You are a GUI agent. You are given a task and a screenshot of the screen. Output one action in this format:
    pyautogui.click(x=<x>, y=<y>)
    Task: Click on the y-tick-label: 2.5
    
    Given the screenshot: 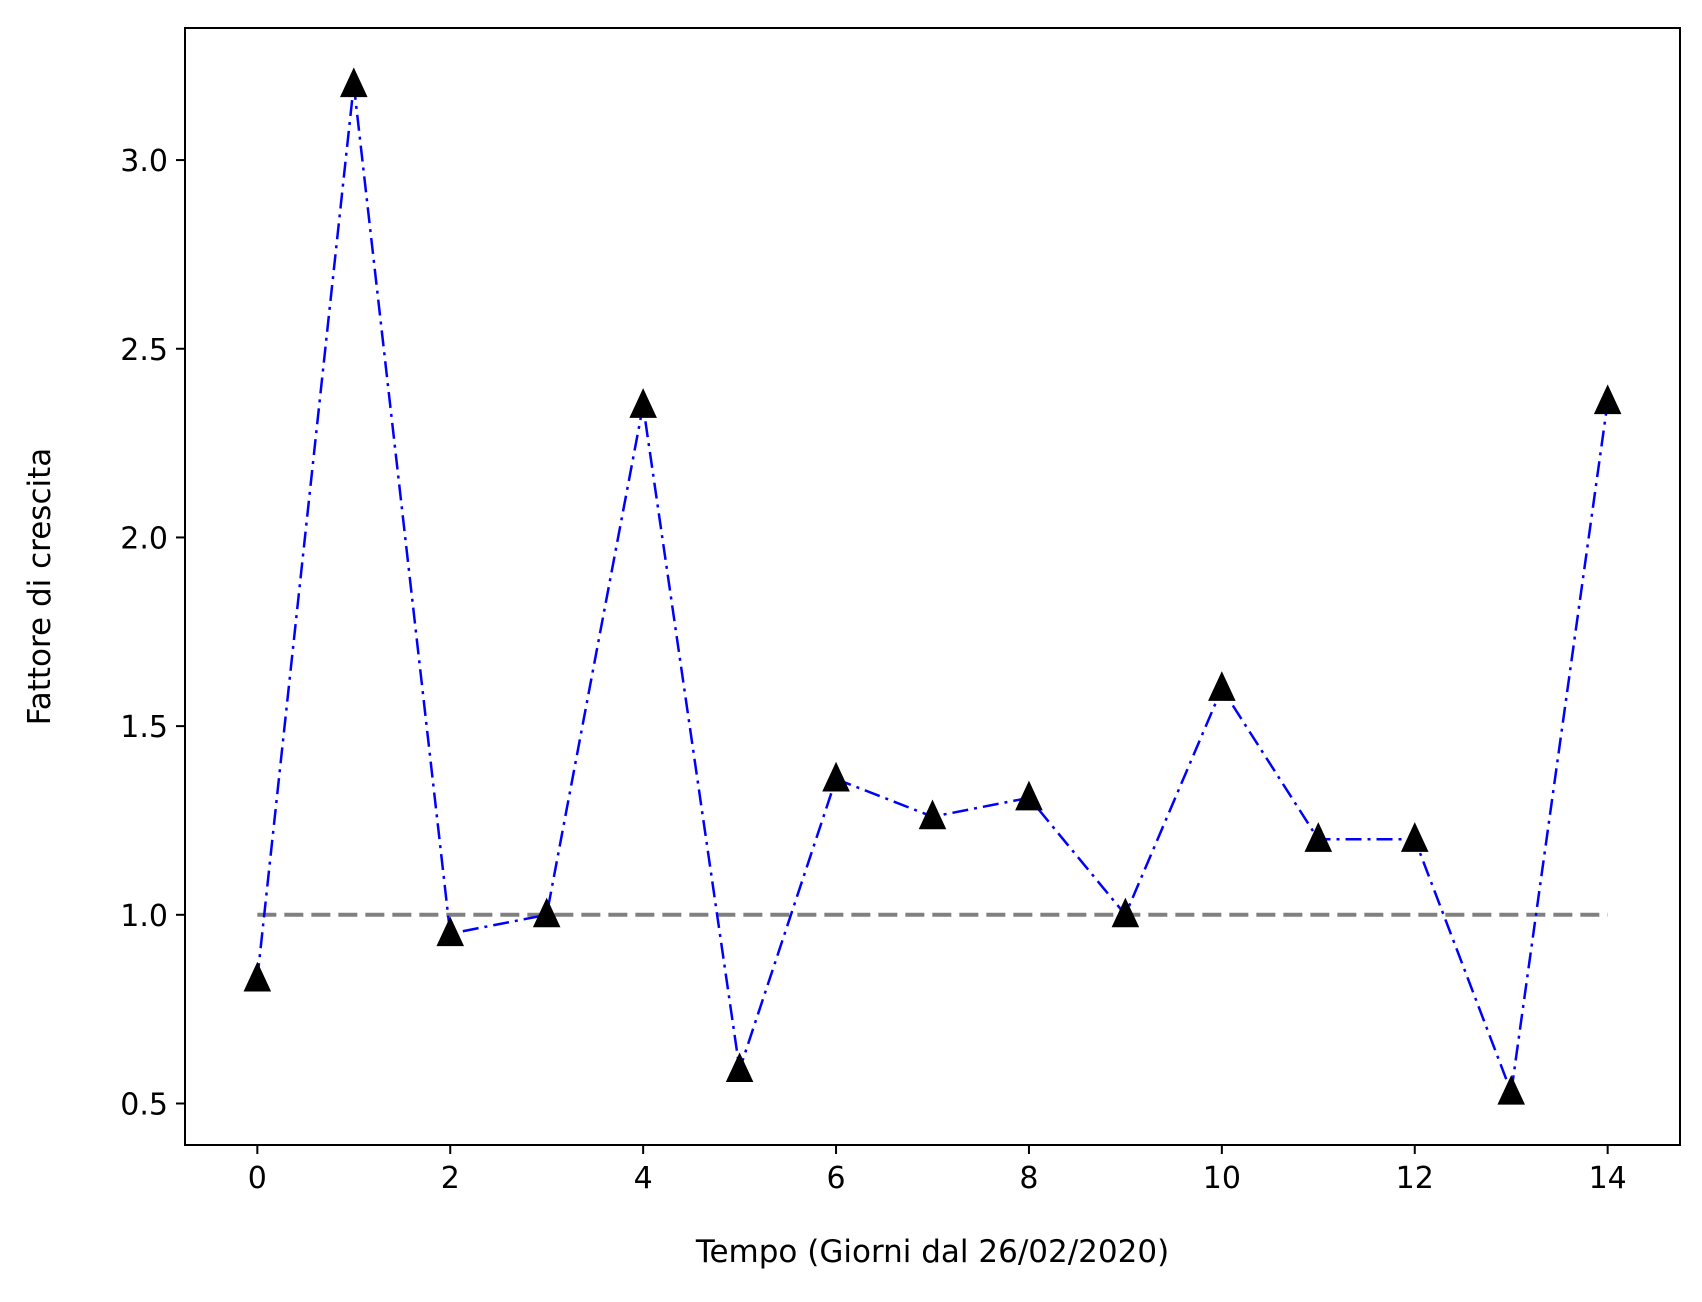 What is the action you would take?
    pyautogui.click(x=144, y=350)
    